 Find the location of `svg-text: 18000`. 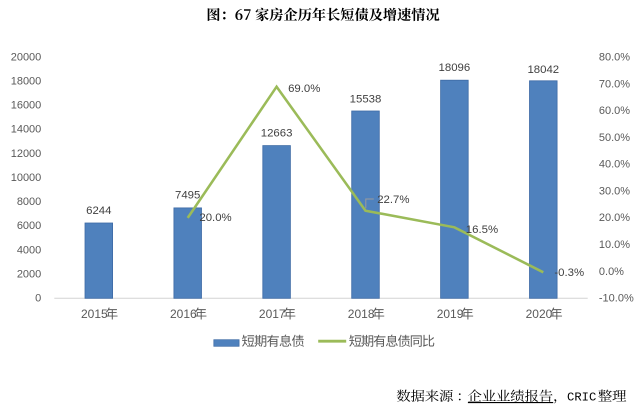

svg-text: 18000 is located at coordinates (26, 82).